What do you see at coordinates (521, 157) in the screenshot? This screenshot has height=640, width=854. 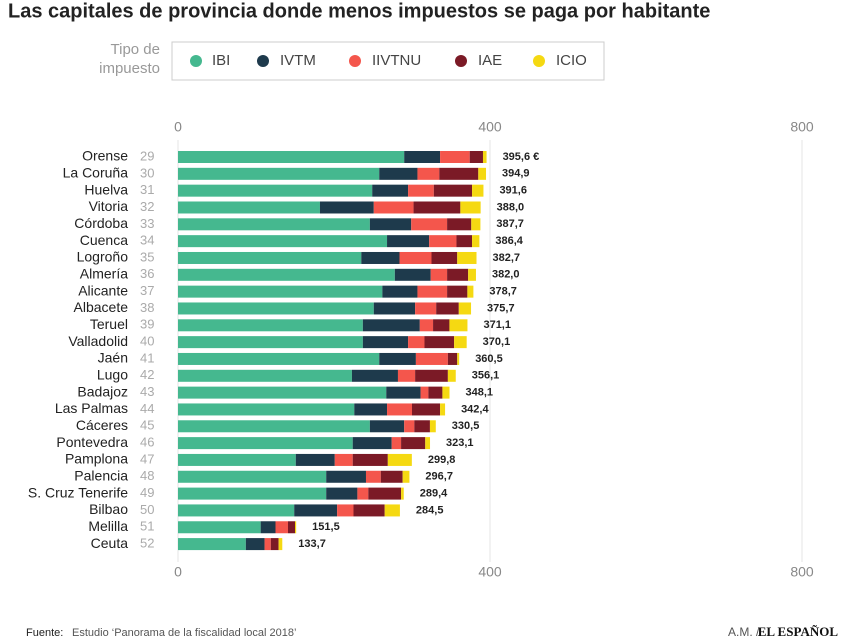 I see `total-label: 395,6 €` at bounding box center [521, 157].